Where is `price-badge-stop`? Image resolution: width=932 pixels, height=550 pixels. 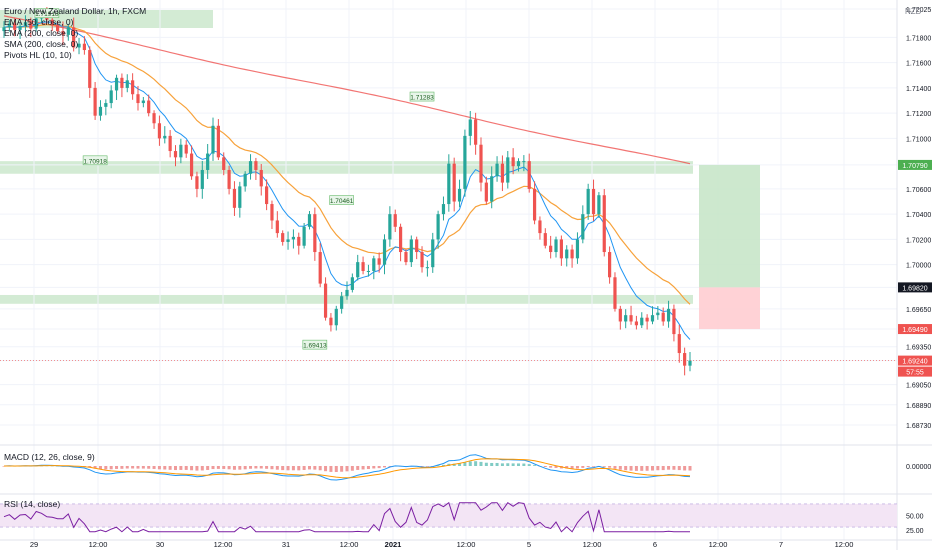 price-badge-stop is located at coordinates (915, 329).